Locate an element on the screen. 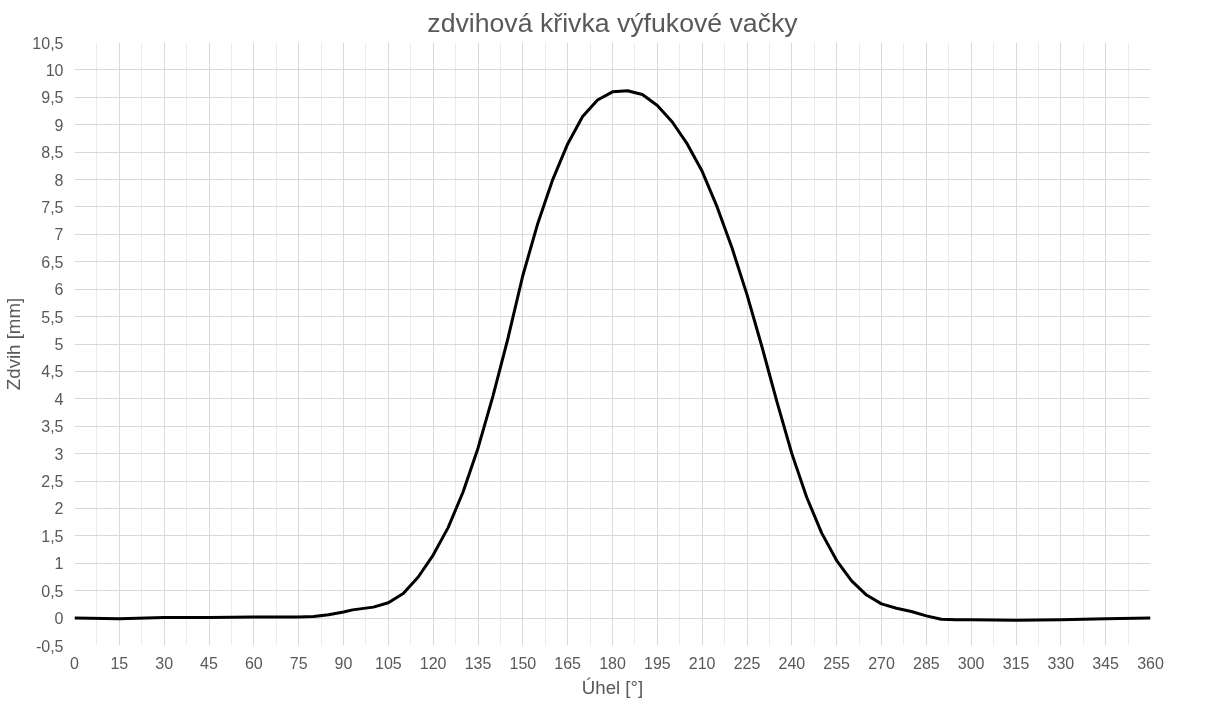  y-tick-label: 3 is located at coordinates (59, 454).